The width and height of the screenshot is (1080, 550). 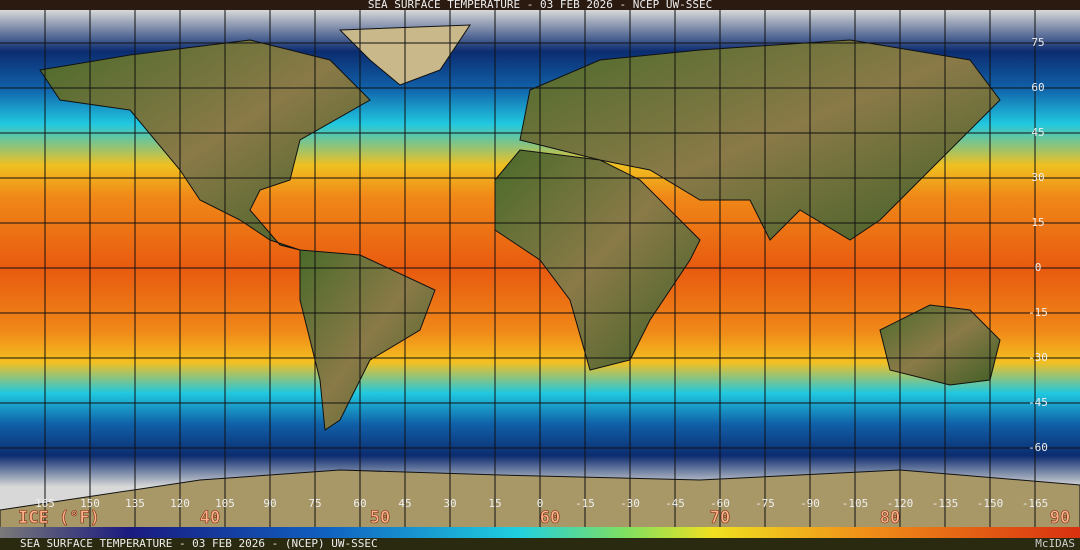 What do you see at coordinates (1037, 42) in the screenshot?
I see `lat-label: 75` at bounding box center [1037, 42].